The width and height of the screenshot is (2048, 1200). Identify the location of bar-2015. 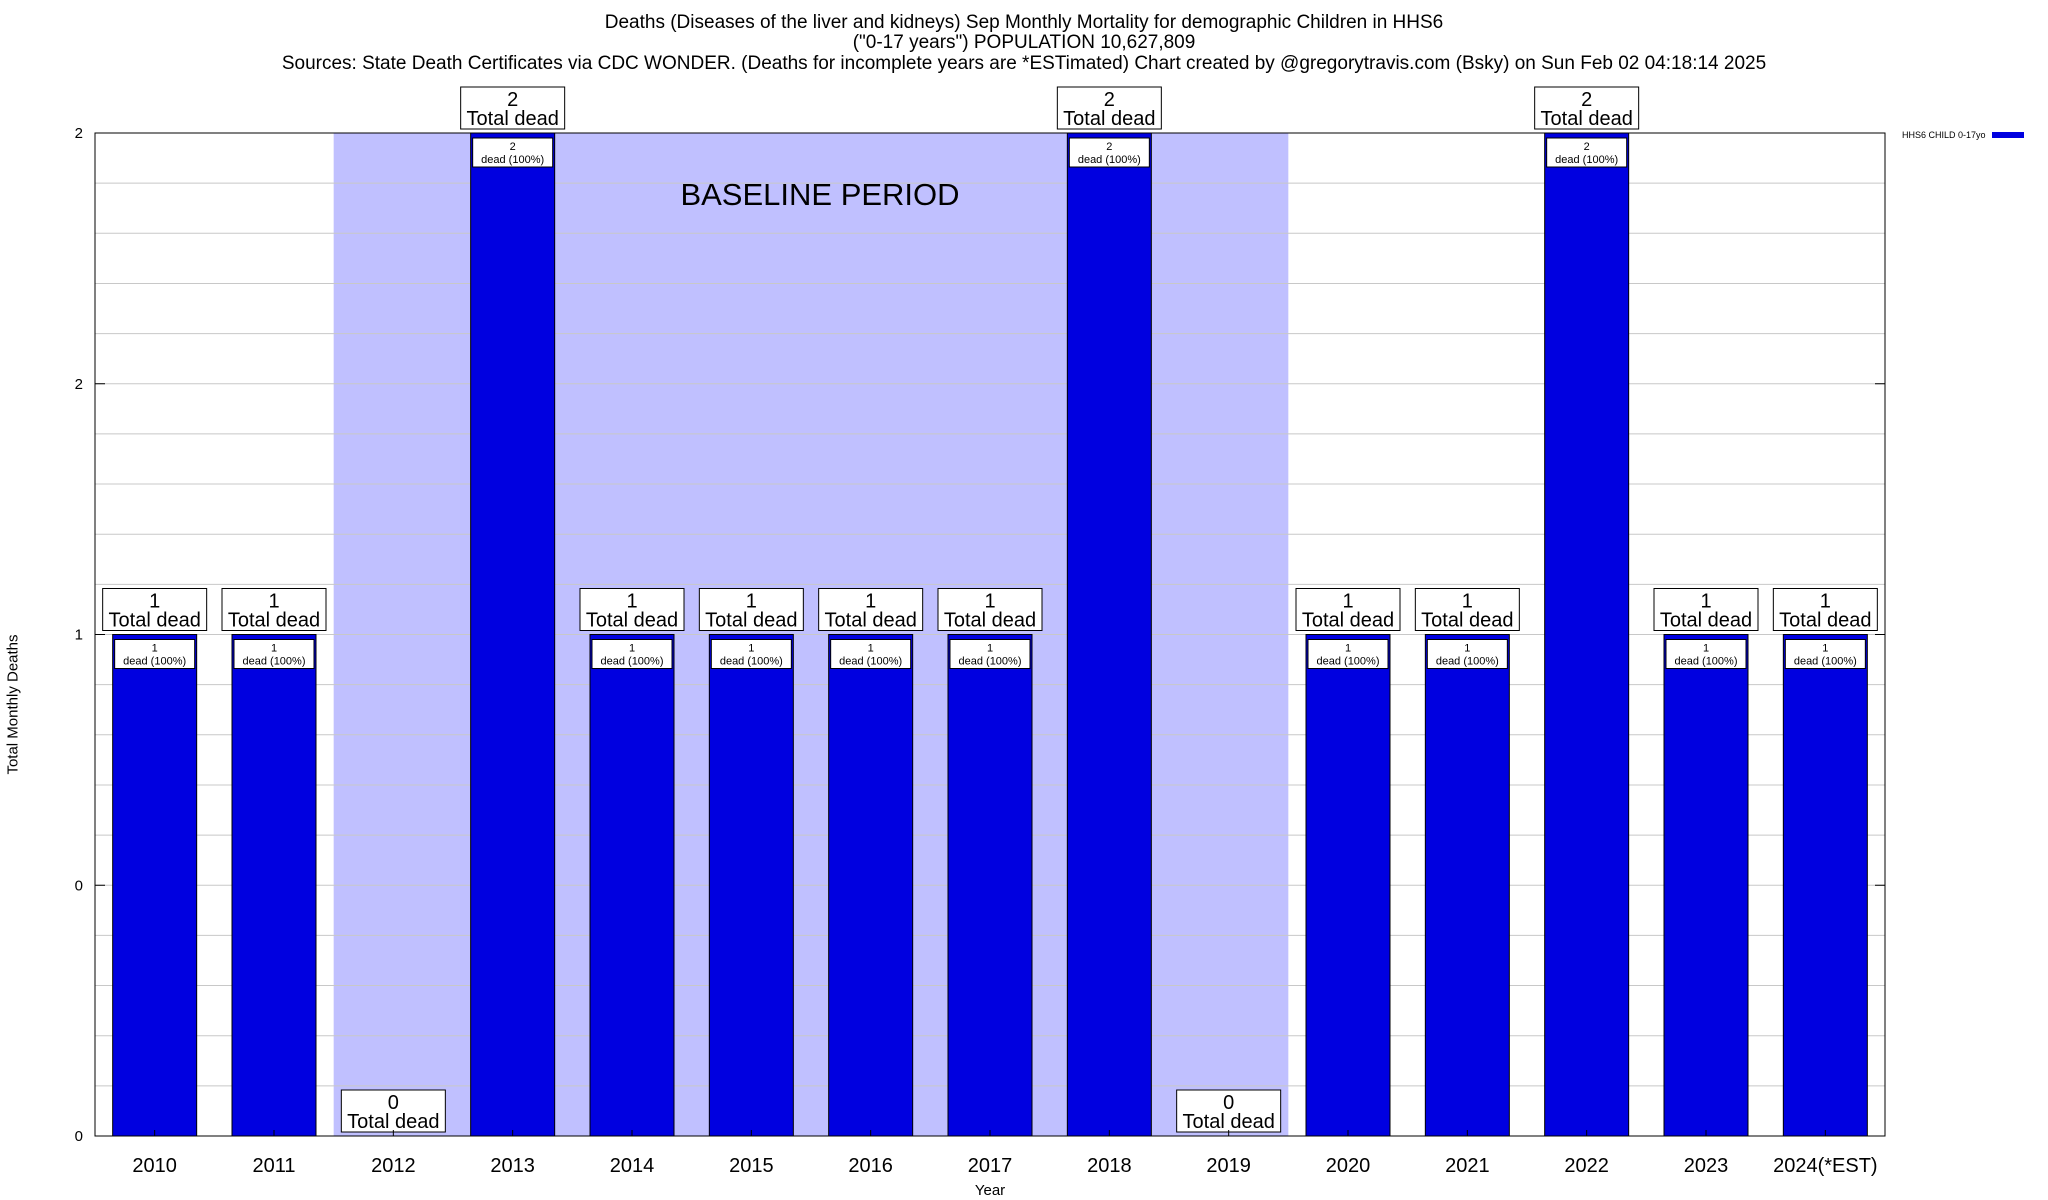
(751, 885).